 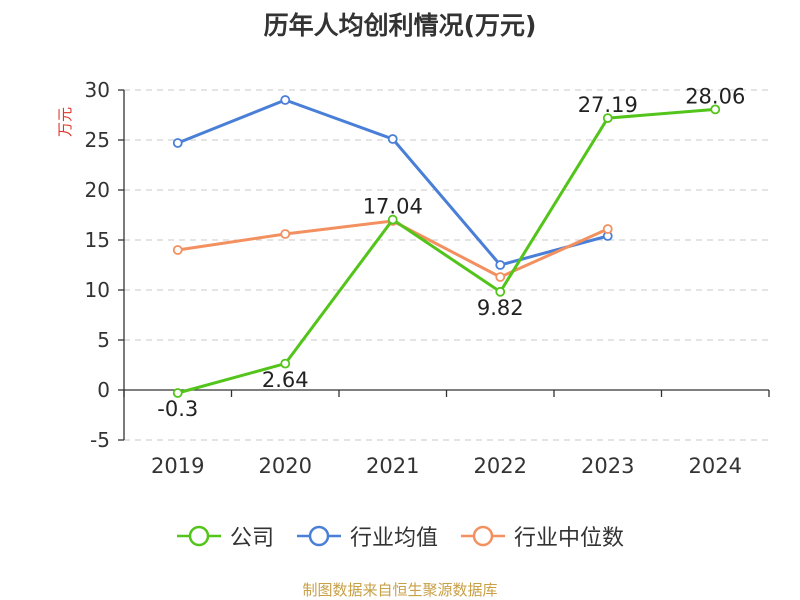 What do you see at coordinates (569, 538) in the screenshot?
I see `legend-label-industry-median: 行业中位数` at bounding box center [569, 538].